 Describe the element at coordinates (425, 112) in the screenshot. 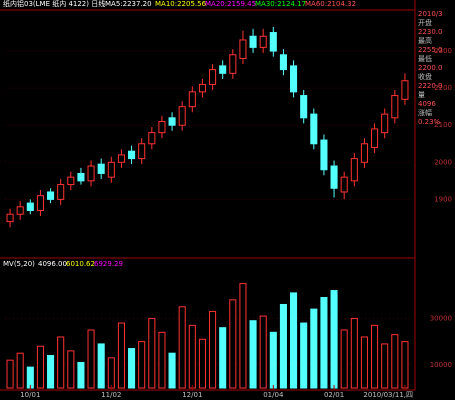

I see `info-text: 涨幅` at that location.